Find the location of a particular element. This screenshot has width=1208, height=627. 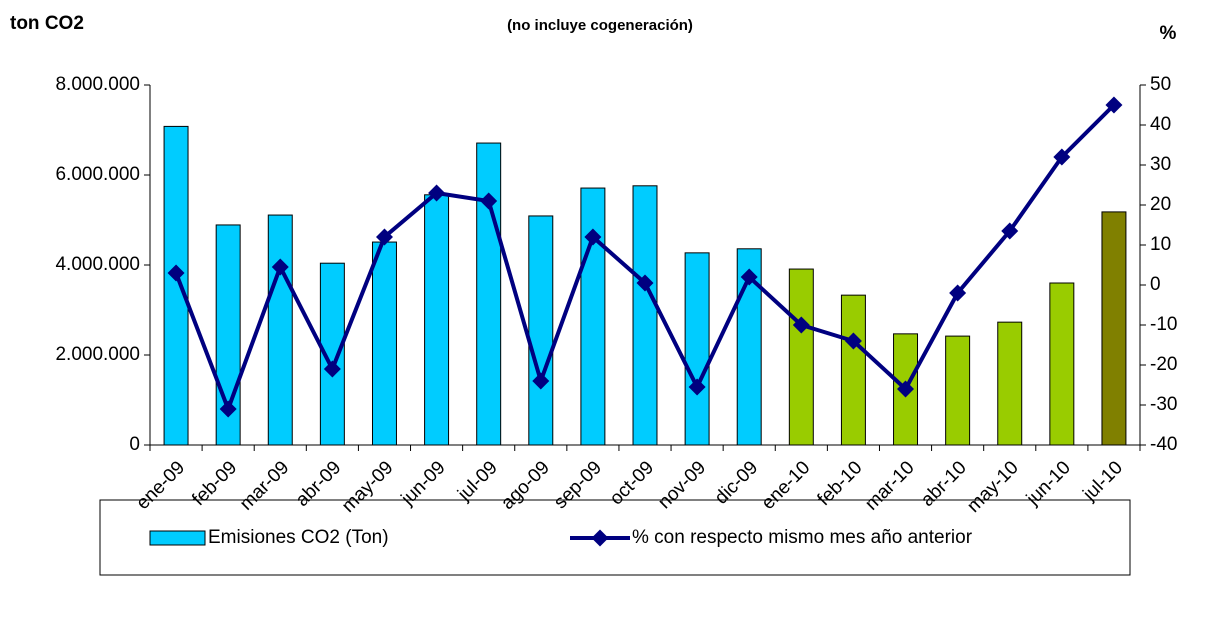

legend-label: Emisiones CO2 (Ton) is located at coordinates (298, 537).